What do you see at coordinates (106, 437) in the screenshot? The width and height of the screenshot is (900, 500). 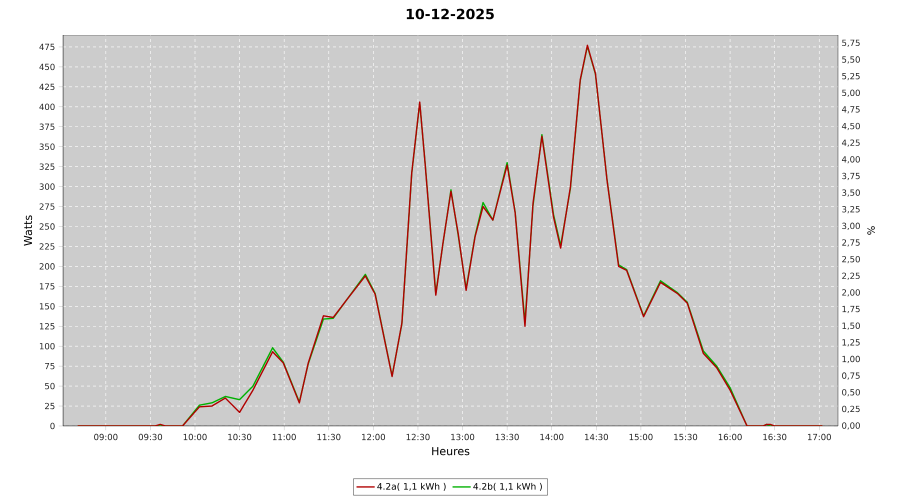 I see `x-tick-label: 09:00` at bounding box center [106, 437].